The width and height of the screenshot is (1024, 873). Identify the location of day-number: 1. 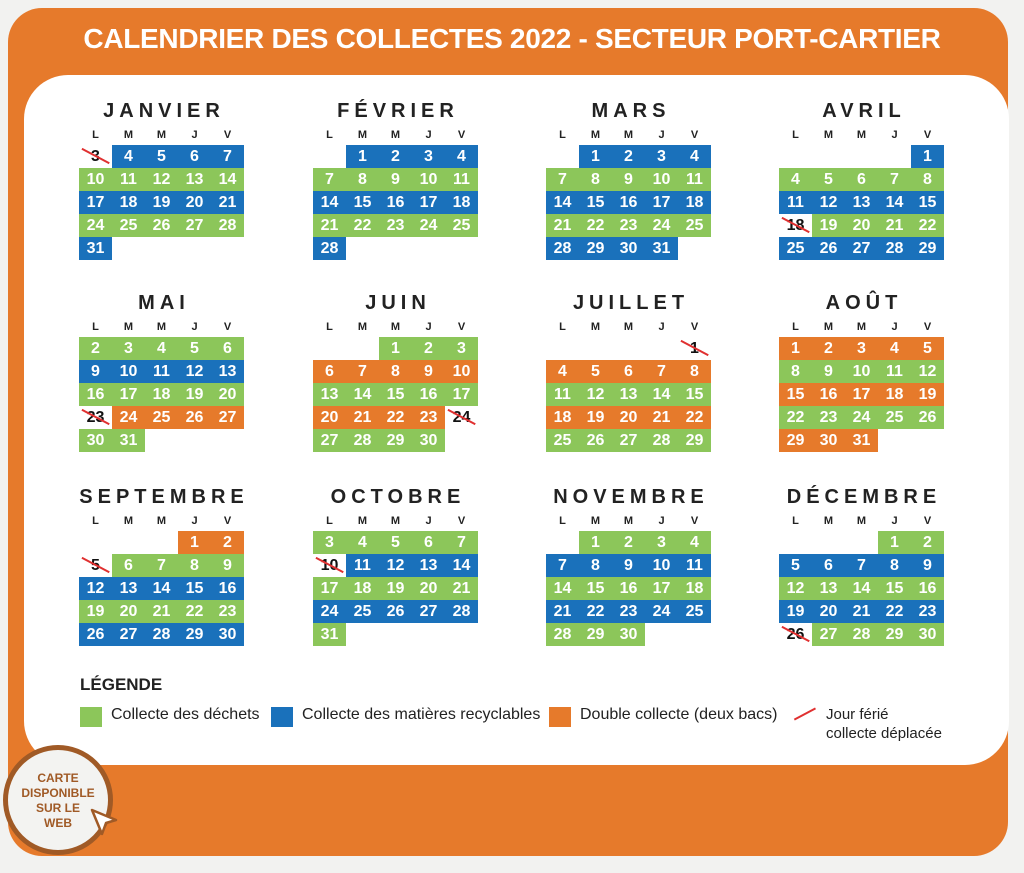
(795, 348).